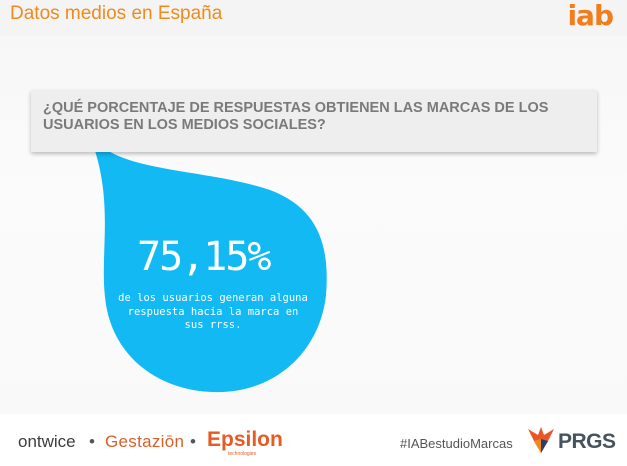 The width and height of the screenshot is (627, 466). I want to click on footer-brand-prgs: PRGS, so click(587, 441).